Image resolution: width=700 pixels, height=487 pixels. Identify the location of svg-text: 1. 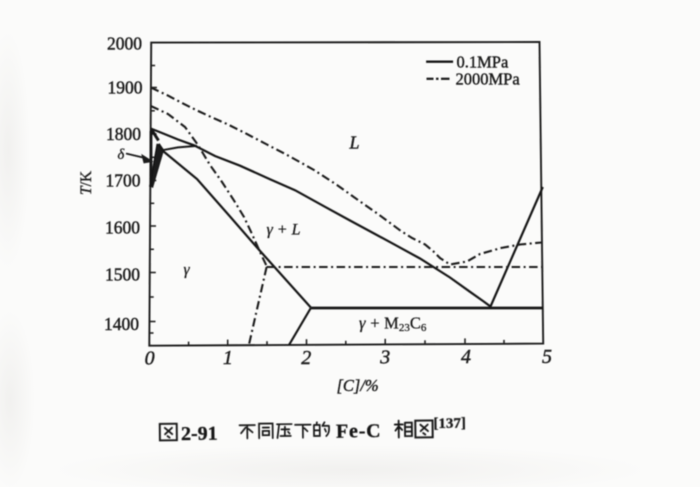
(228, 358).